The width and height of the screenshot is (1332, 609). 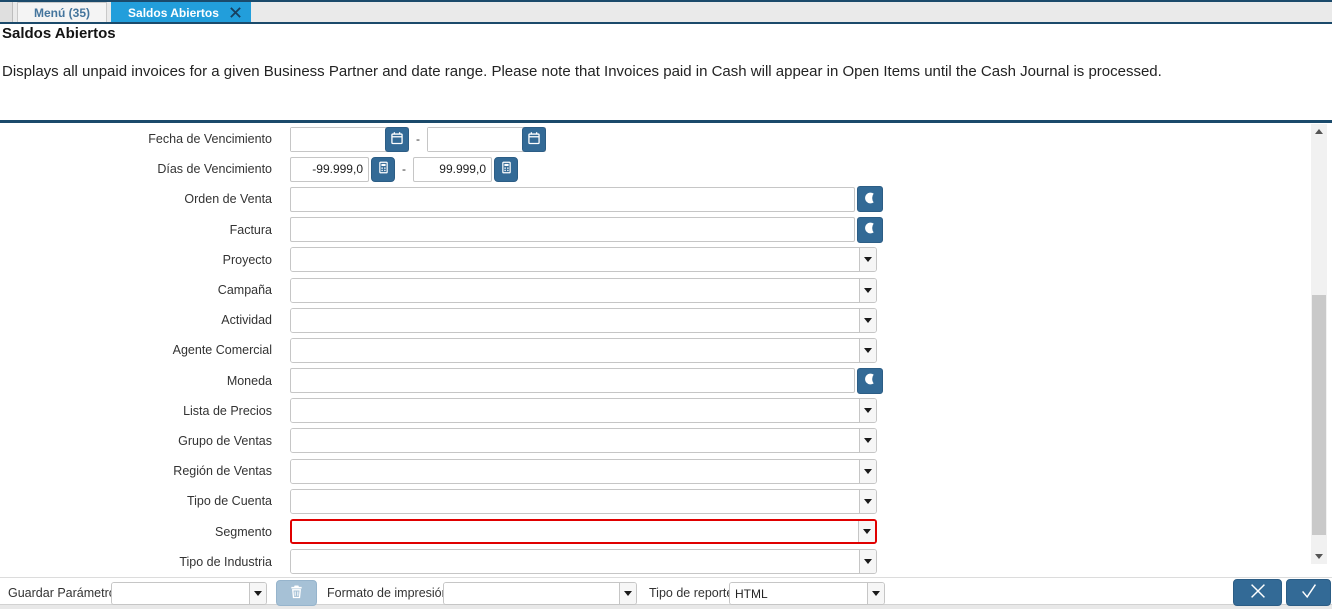 I want to click on campaign-combobox, so click(x=583, y=290).